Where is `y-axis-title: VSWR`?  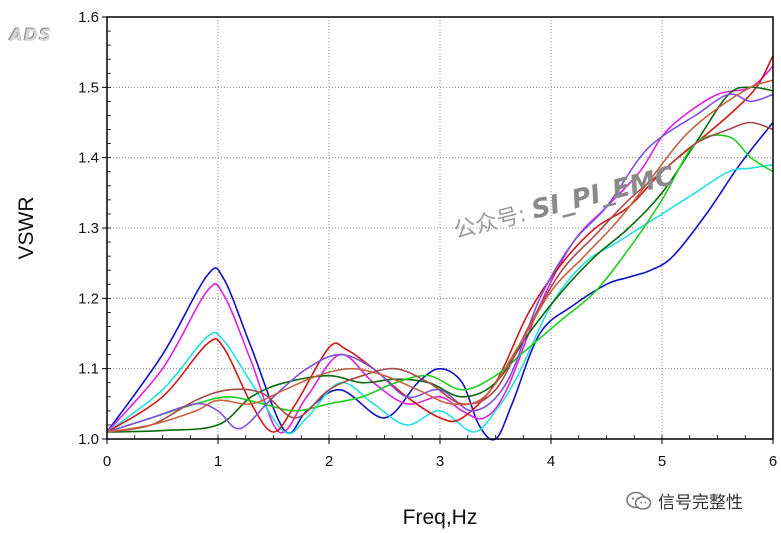 y-axis-title: VSWR is located at coordinates (26, 228).